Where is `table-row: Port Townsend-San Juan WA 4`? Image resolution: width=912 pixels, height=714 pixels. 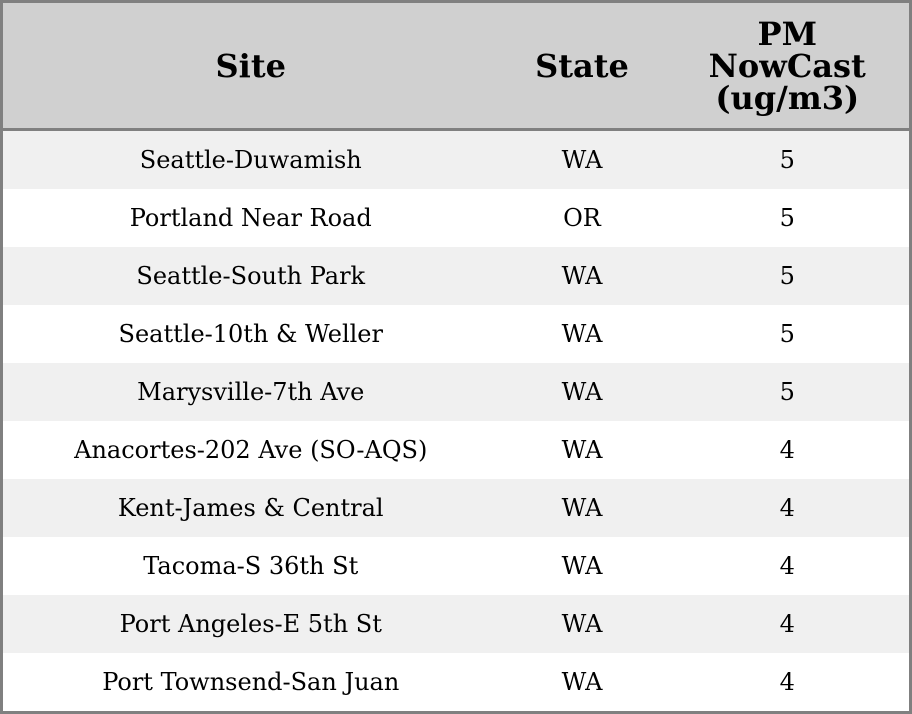
table-row: Port Townsend-San Juan WA 4 is located at coordinates (456, 683).